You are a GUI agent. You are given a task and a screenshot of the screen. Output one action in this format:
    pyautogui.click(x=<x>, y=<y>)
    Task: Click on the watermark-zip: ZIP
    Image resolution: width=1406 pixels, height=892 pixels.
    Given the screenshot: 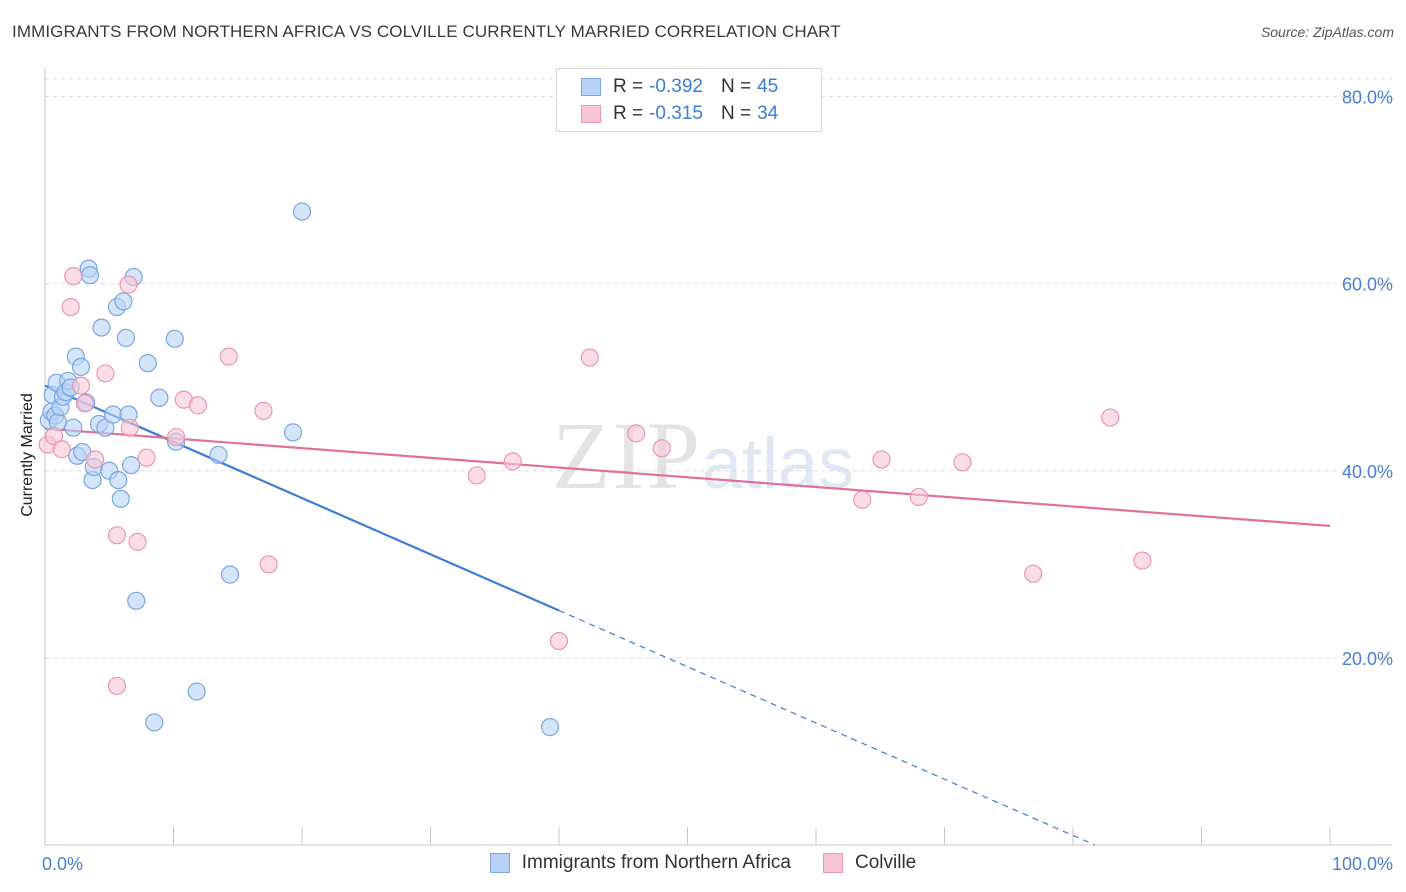 What is the action you would take?
    pyautogui.click(x=627, y=455)
    